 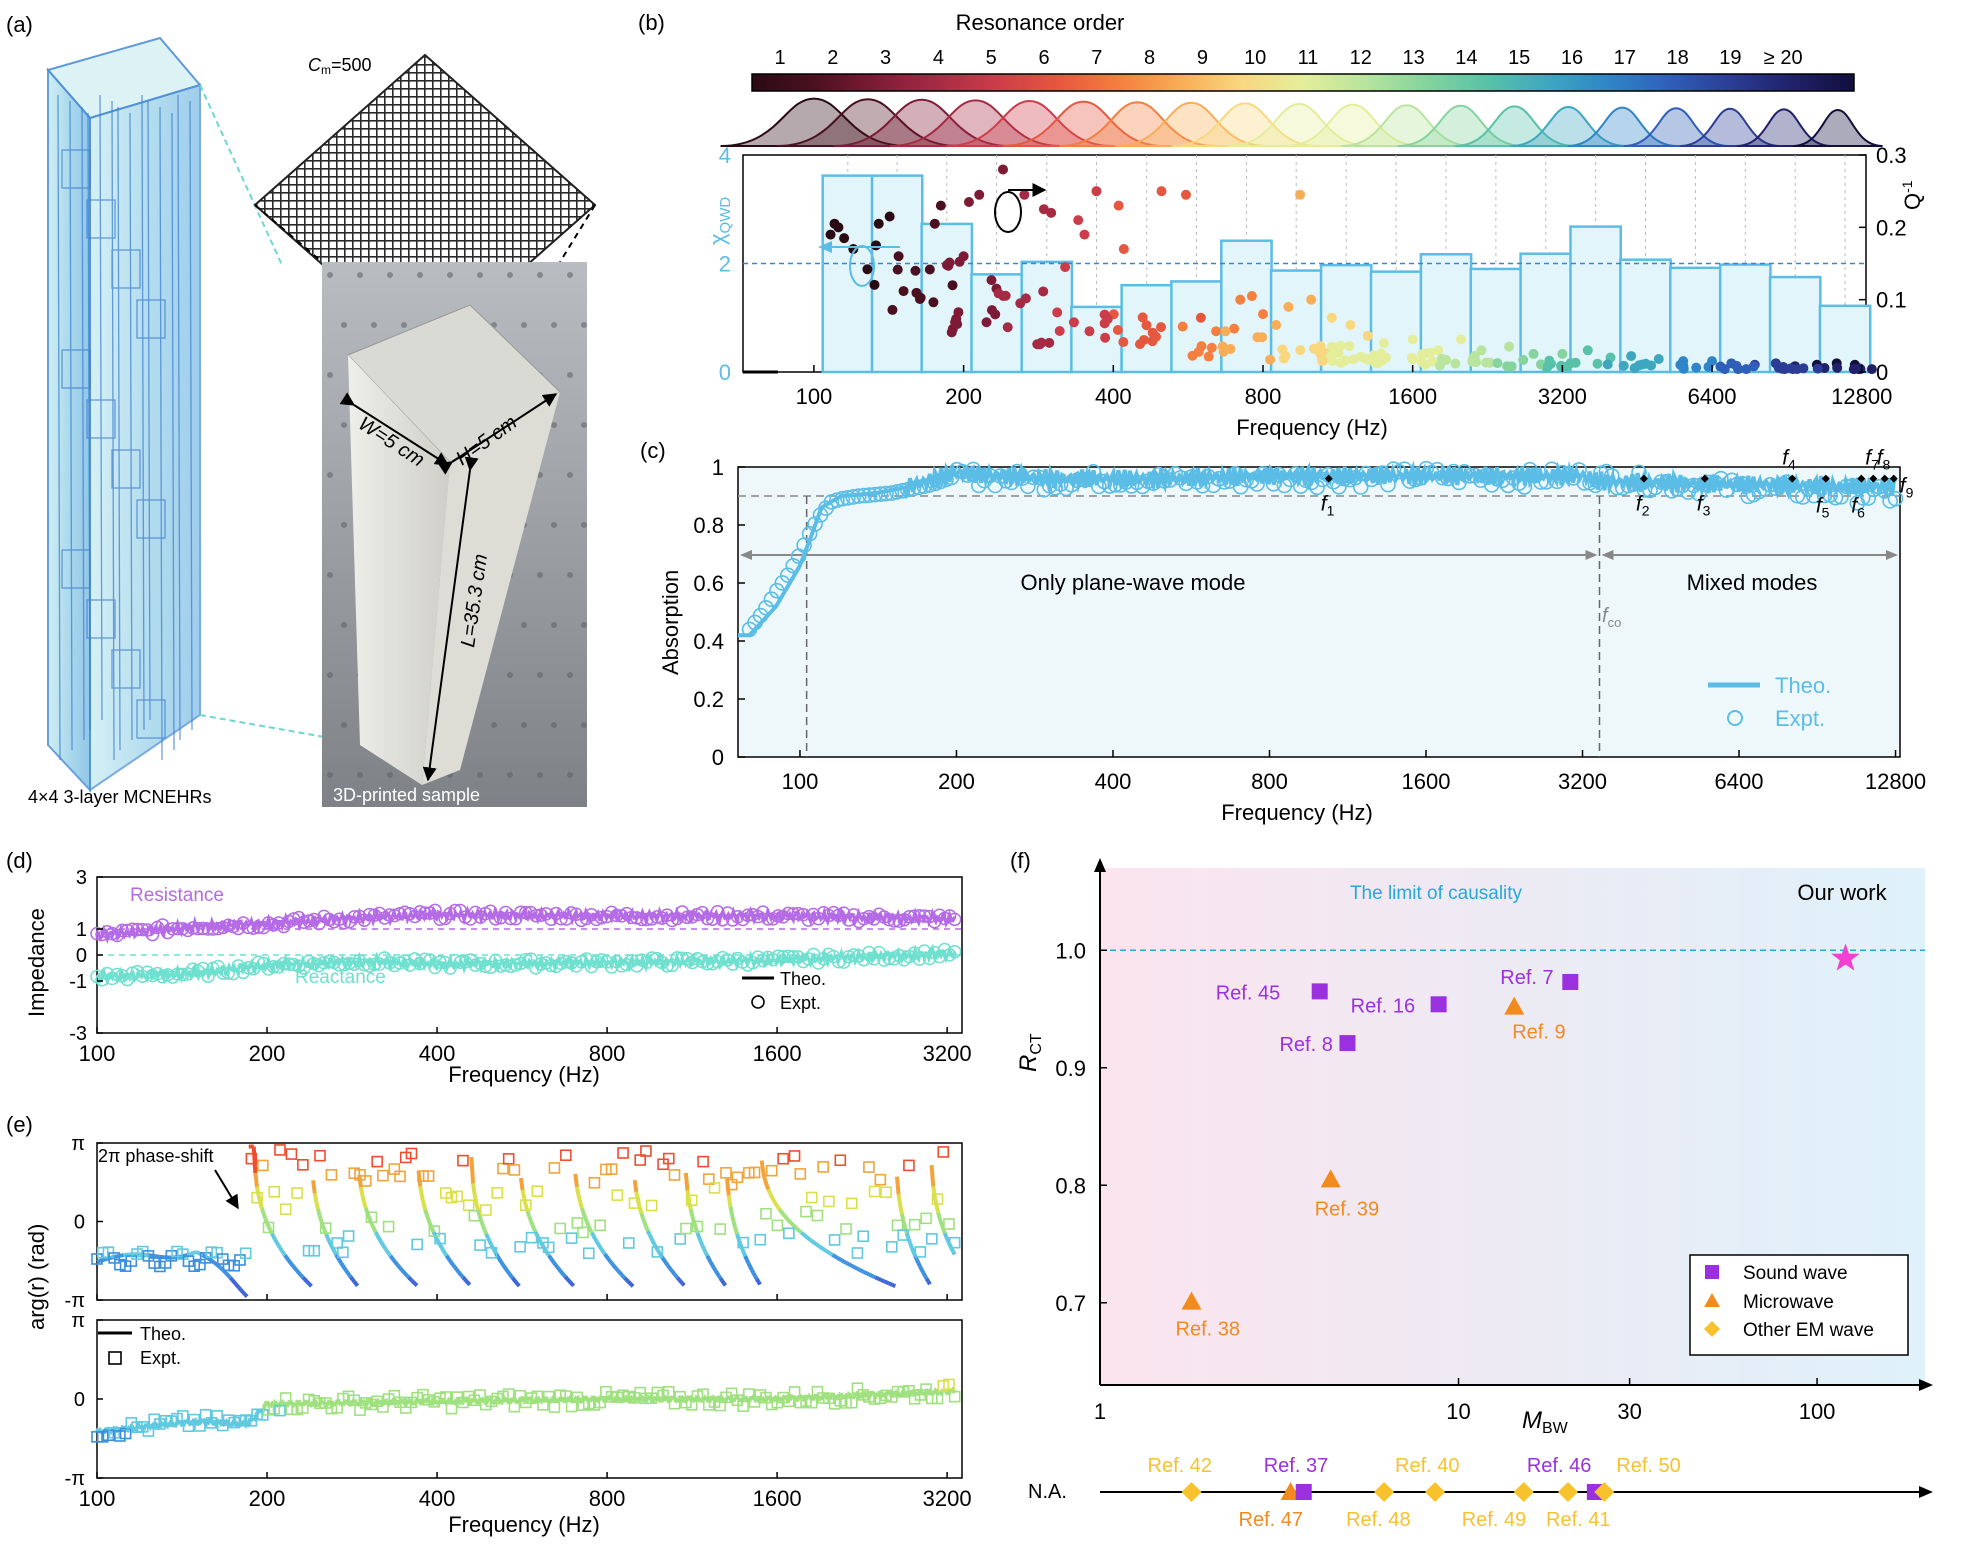 I want to click on model-channel-line, so click(x=191, y=415).